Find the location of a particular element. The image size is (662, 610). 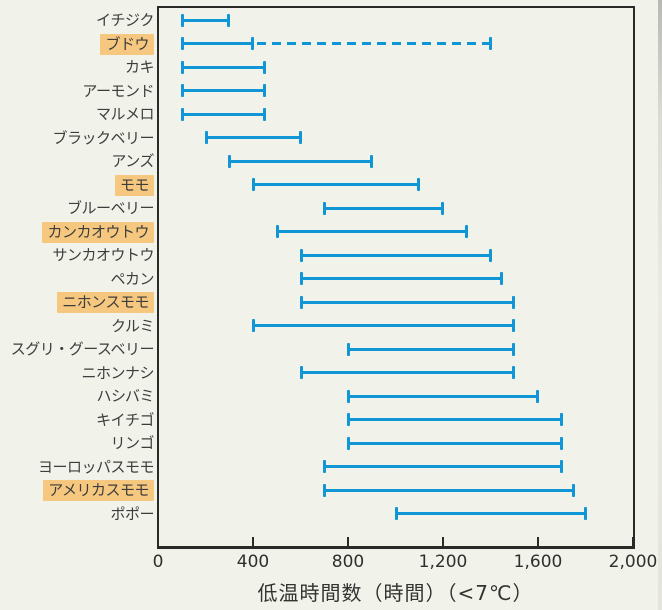

row-label: クルミ is located at coordinates (132, 325).